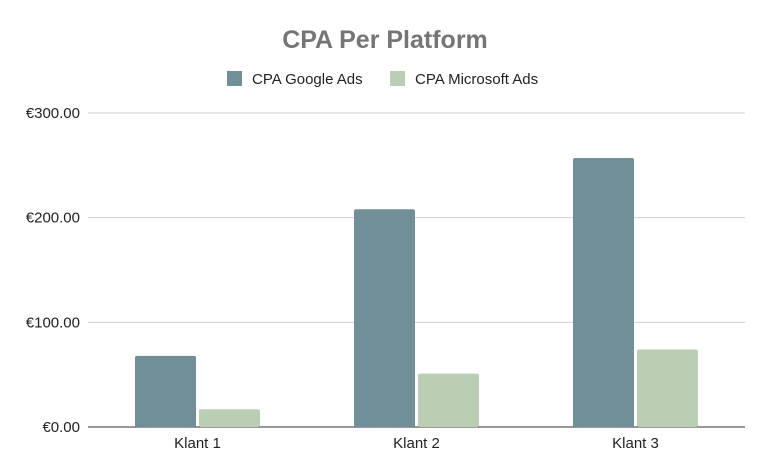 This screenshot has height=476, width=770. What do you see at coordinates (385, 40) in the screenshot?
I see `chart-title: CPA Per Platform` at bounding box center [385, 40].